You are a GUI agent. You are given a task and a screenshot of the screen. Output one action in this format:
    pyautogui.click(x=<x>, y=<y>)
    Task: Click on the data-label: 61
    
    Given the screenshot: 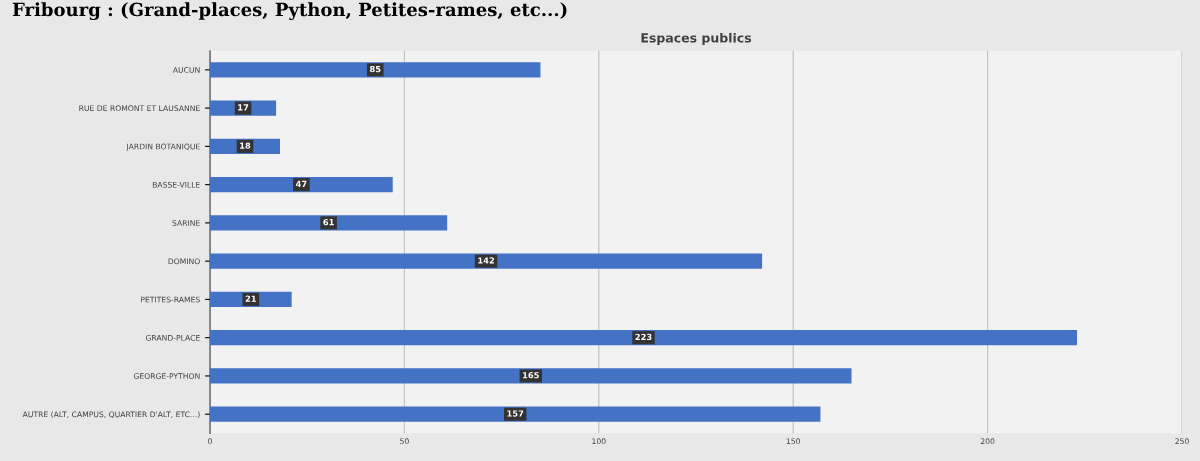 What is the action you would take?
    pyautogui.click(x=328, y=222)
    